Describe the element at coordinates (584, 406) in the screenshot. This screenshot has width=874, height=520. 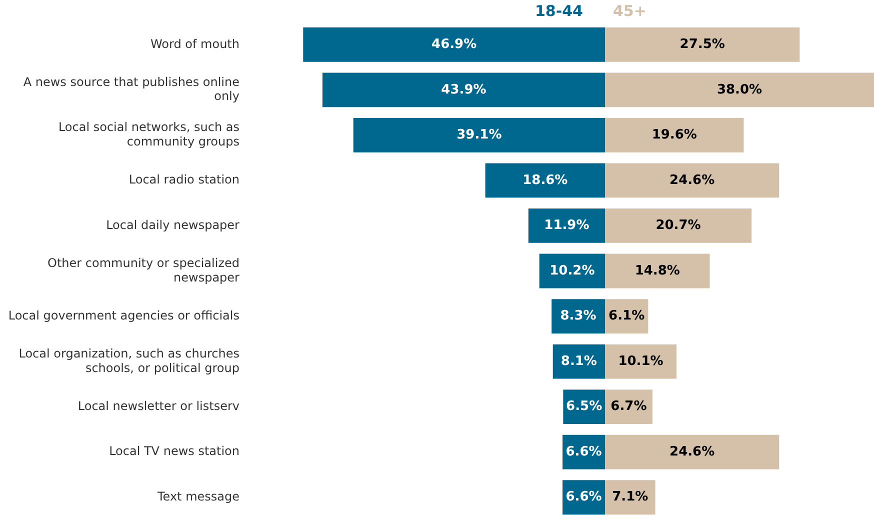
I see `data-label: 6.5%` at that location.